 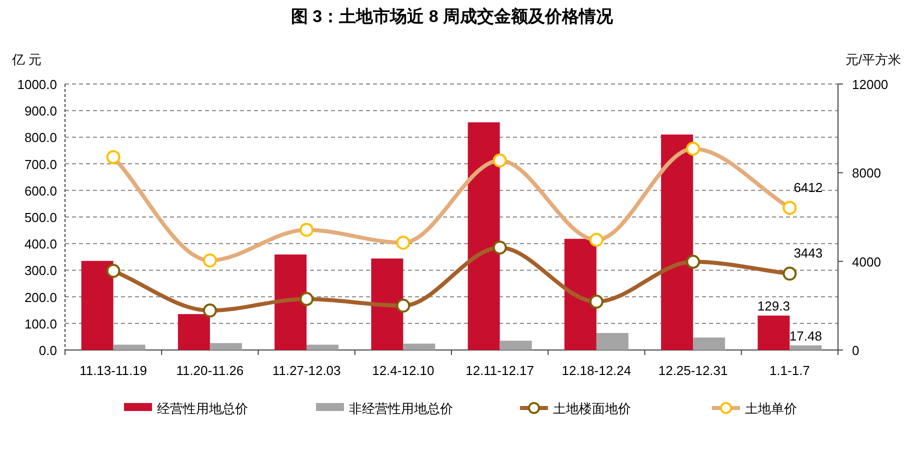 I want to click on y-tick-label: 500.0, so click(x=40, y=217).